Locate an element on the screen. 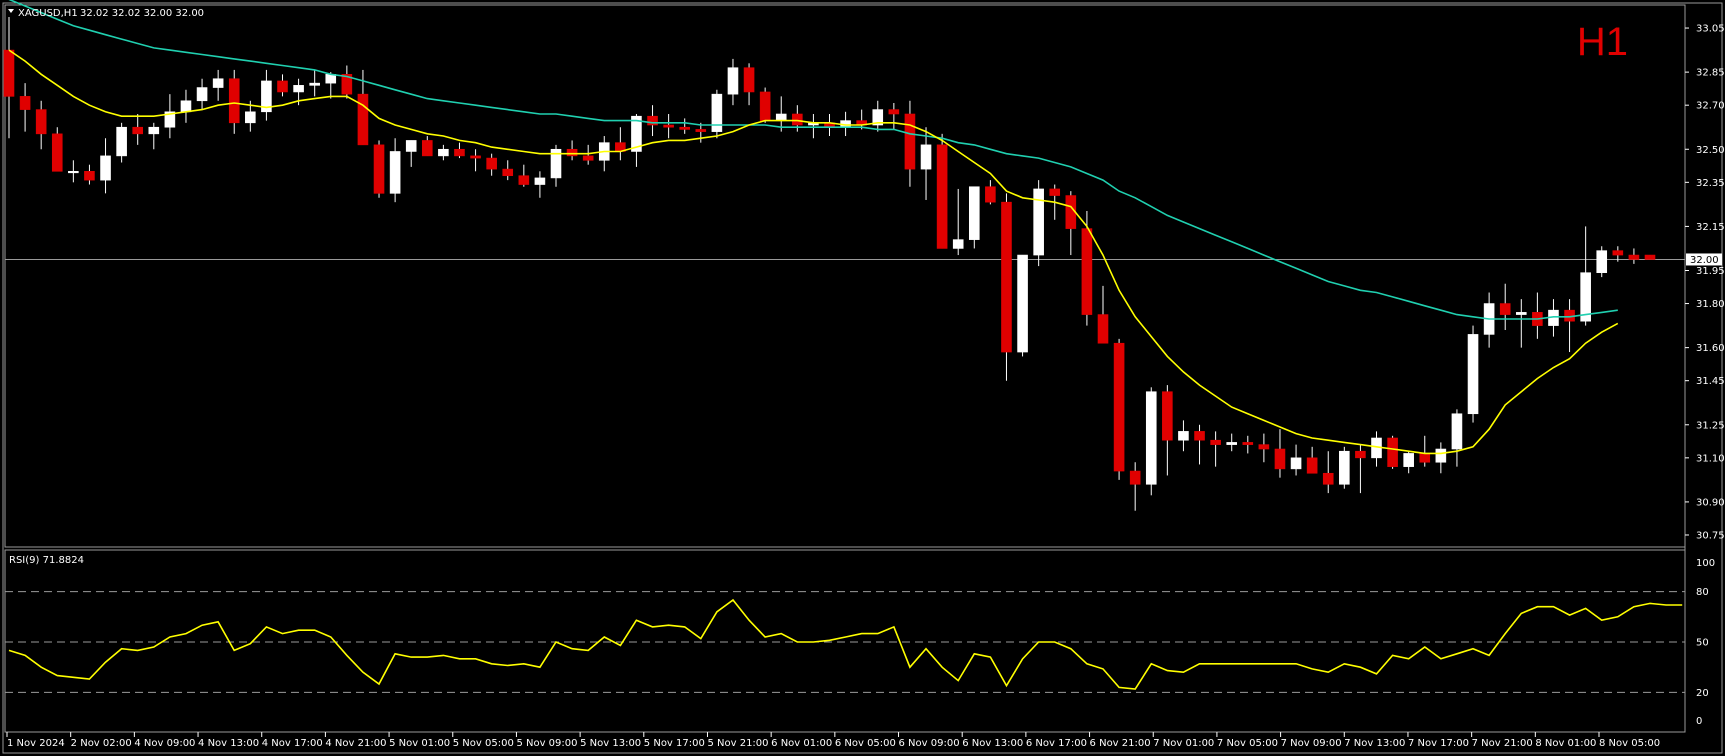 Image resolution: width=1725 pixels, height=756 pixels. rsi-plot is located at coordinates (845, 642).